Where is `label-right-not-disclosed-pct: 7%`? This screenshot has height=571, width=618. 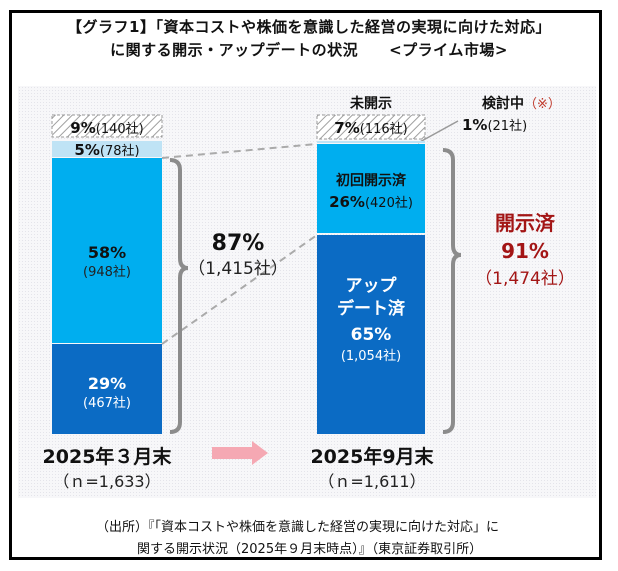 label-right-not-disclosed-pct: 7% is located at coordinates (346, 128).